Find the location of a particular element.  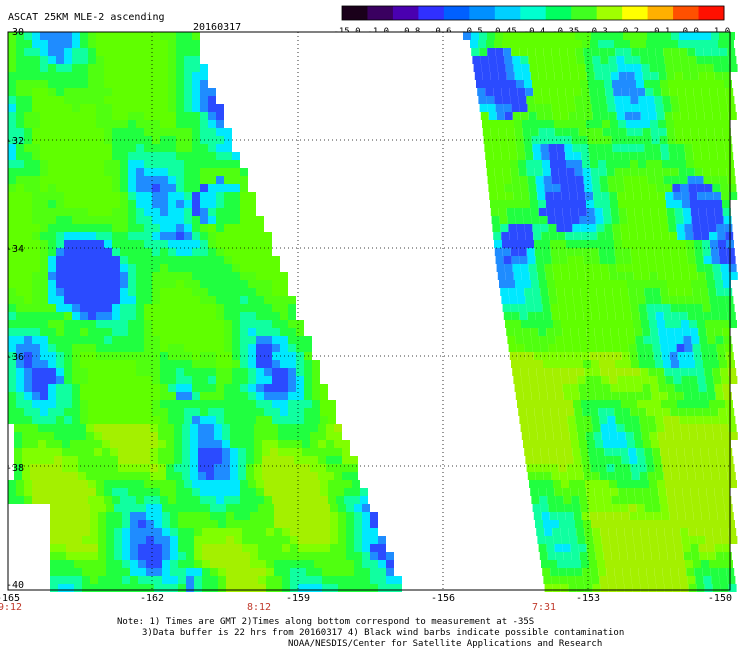

colorbar-swatch is located at coordinates (355, 13).